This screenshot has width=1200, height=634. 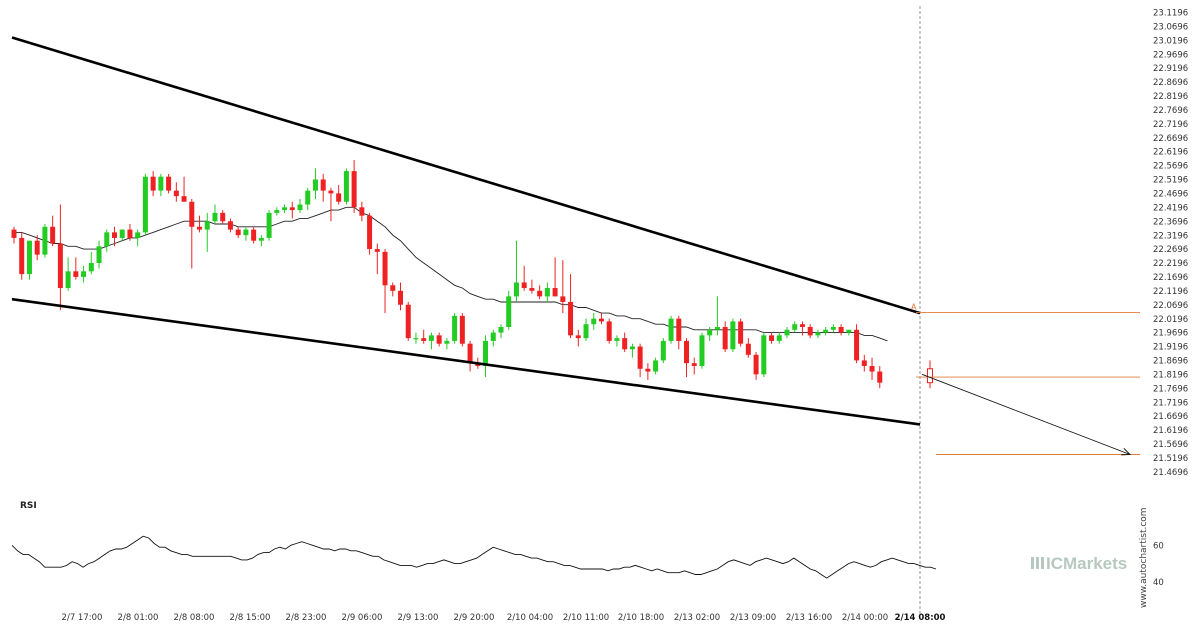 What do you see at coordinates (920, 618) in the screenshot?
I see `x-tick-label: 2/14 08:00` at bounding box center [920, 618].